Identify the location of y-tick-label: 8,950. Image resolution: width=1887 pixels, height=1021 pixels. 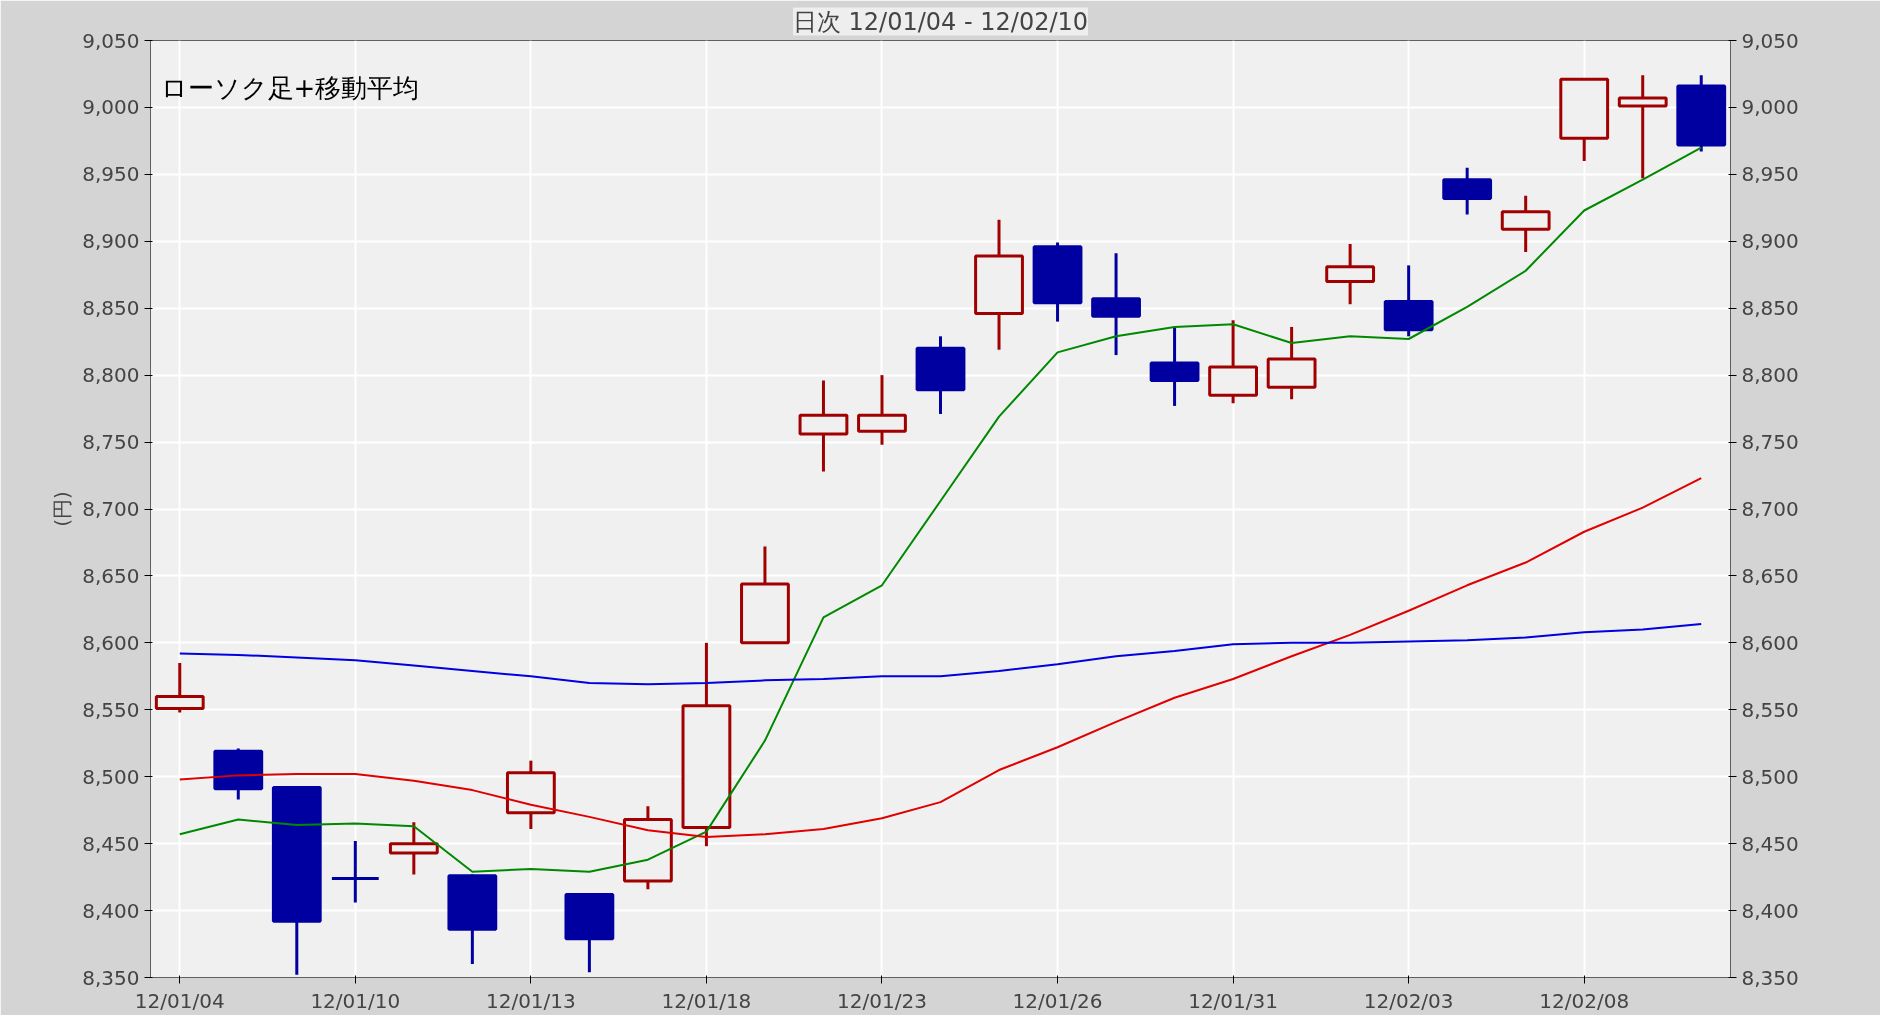
(111, 174).